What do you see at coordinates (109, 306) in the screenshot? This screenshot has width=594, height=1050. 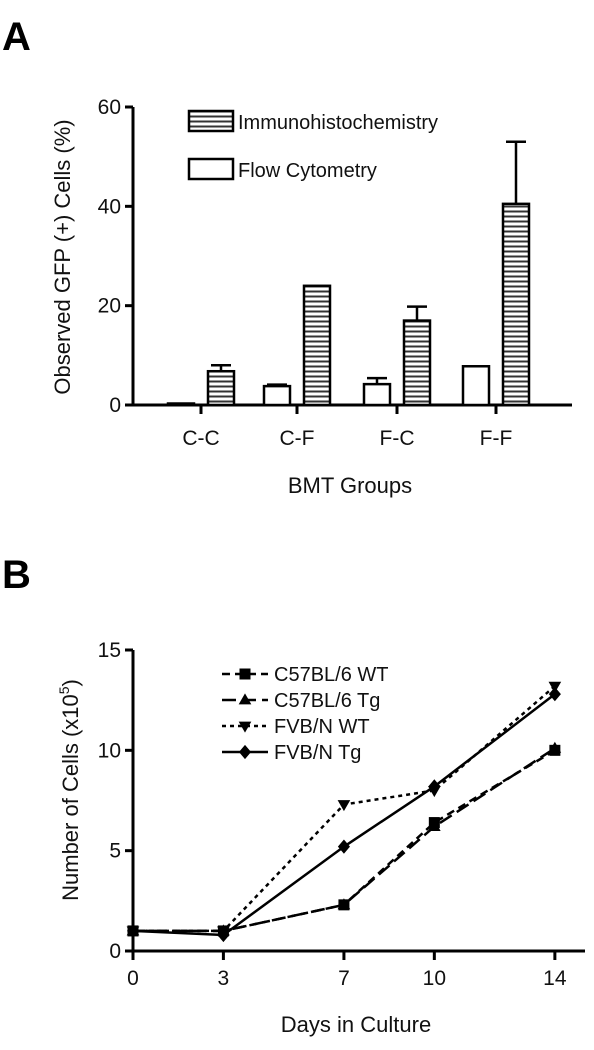 I see `panel-a-y-tick-label: 20` at bounding box center [109, 306].